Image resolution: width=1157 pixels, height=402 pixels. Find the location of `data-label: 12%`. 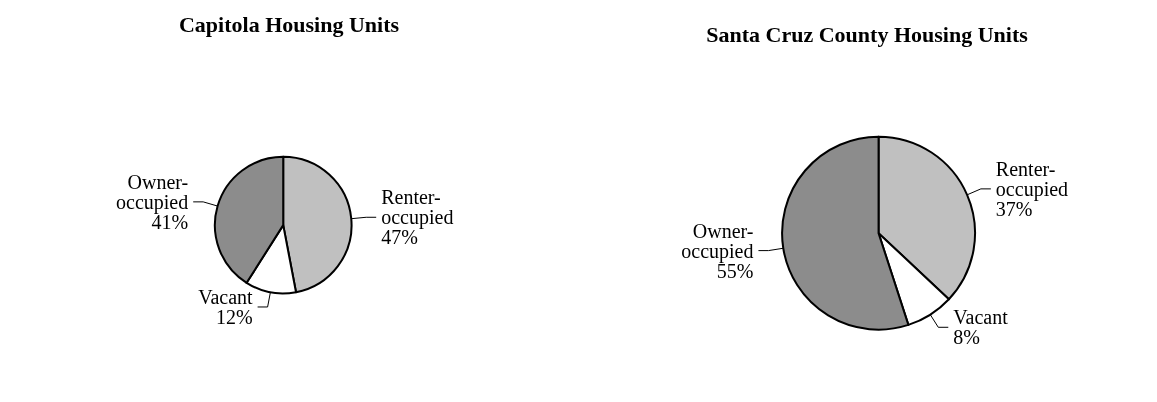

data-label: 12% is located at coordinates (234, 316).